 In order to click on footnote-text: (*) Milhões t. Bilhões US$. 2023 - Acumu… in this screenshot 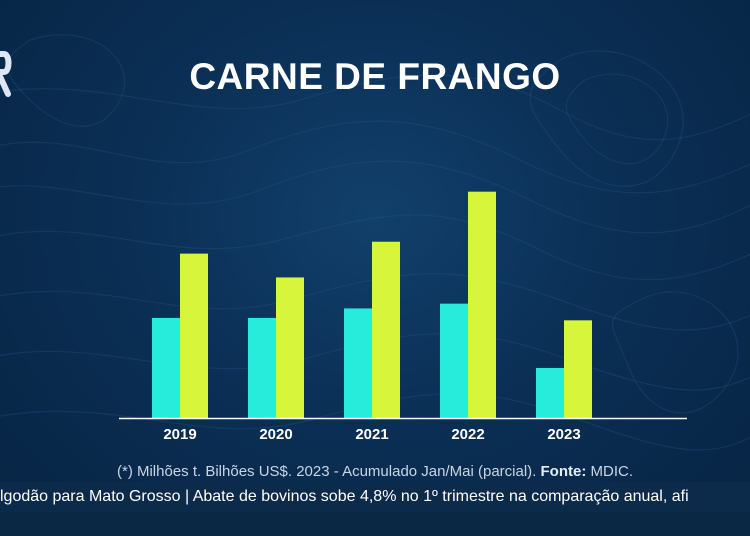, I will do `click(326, 471)`.